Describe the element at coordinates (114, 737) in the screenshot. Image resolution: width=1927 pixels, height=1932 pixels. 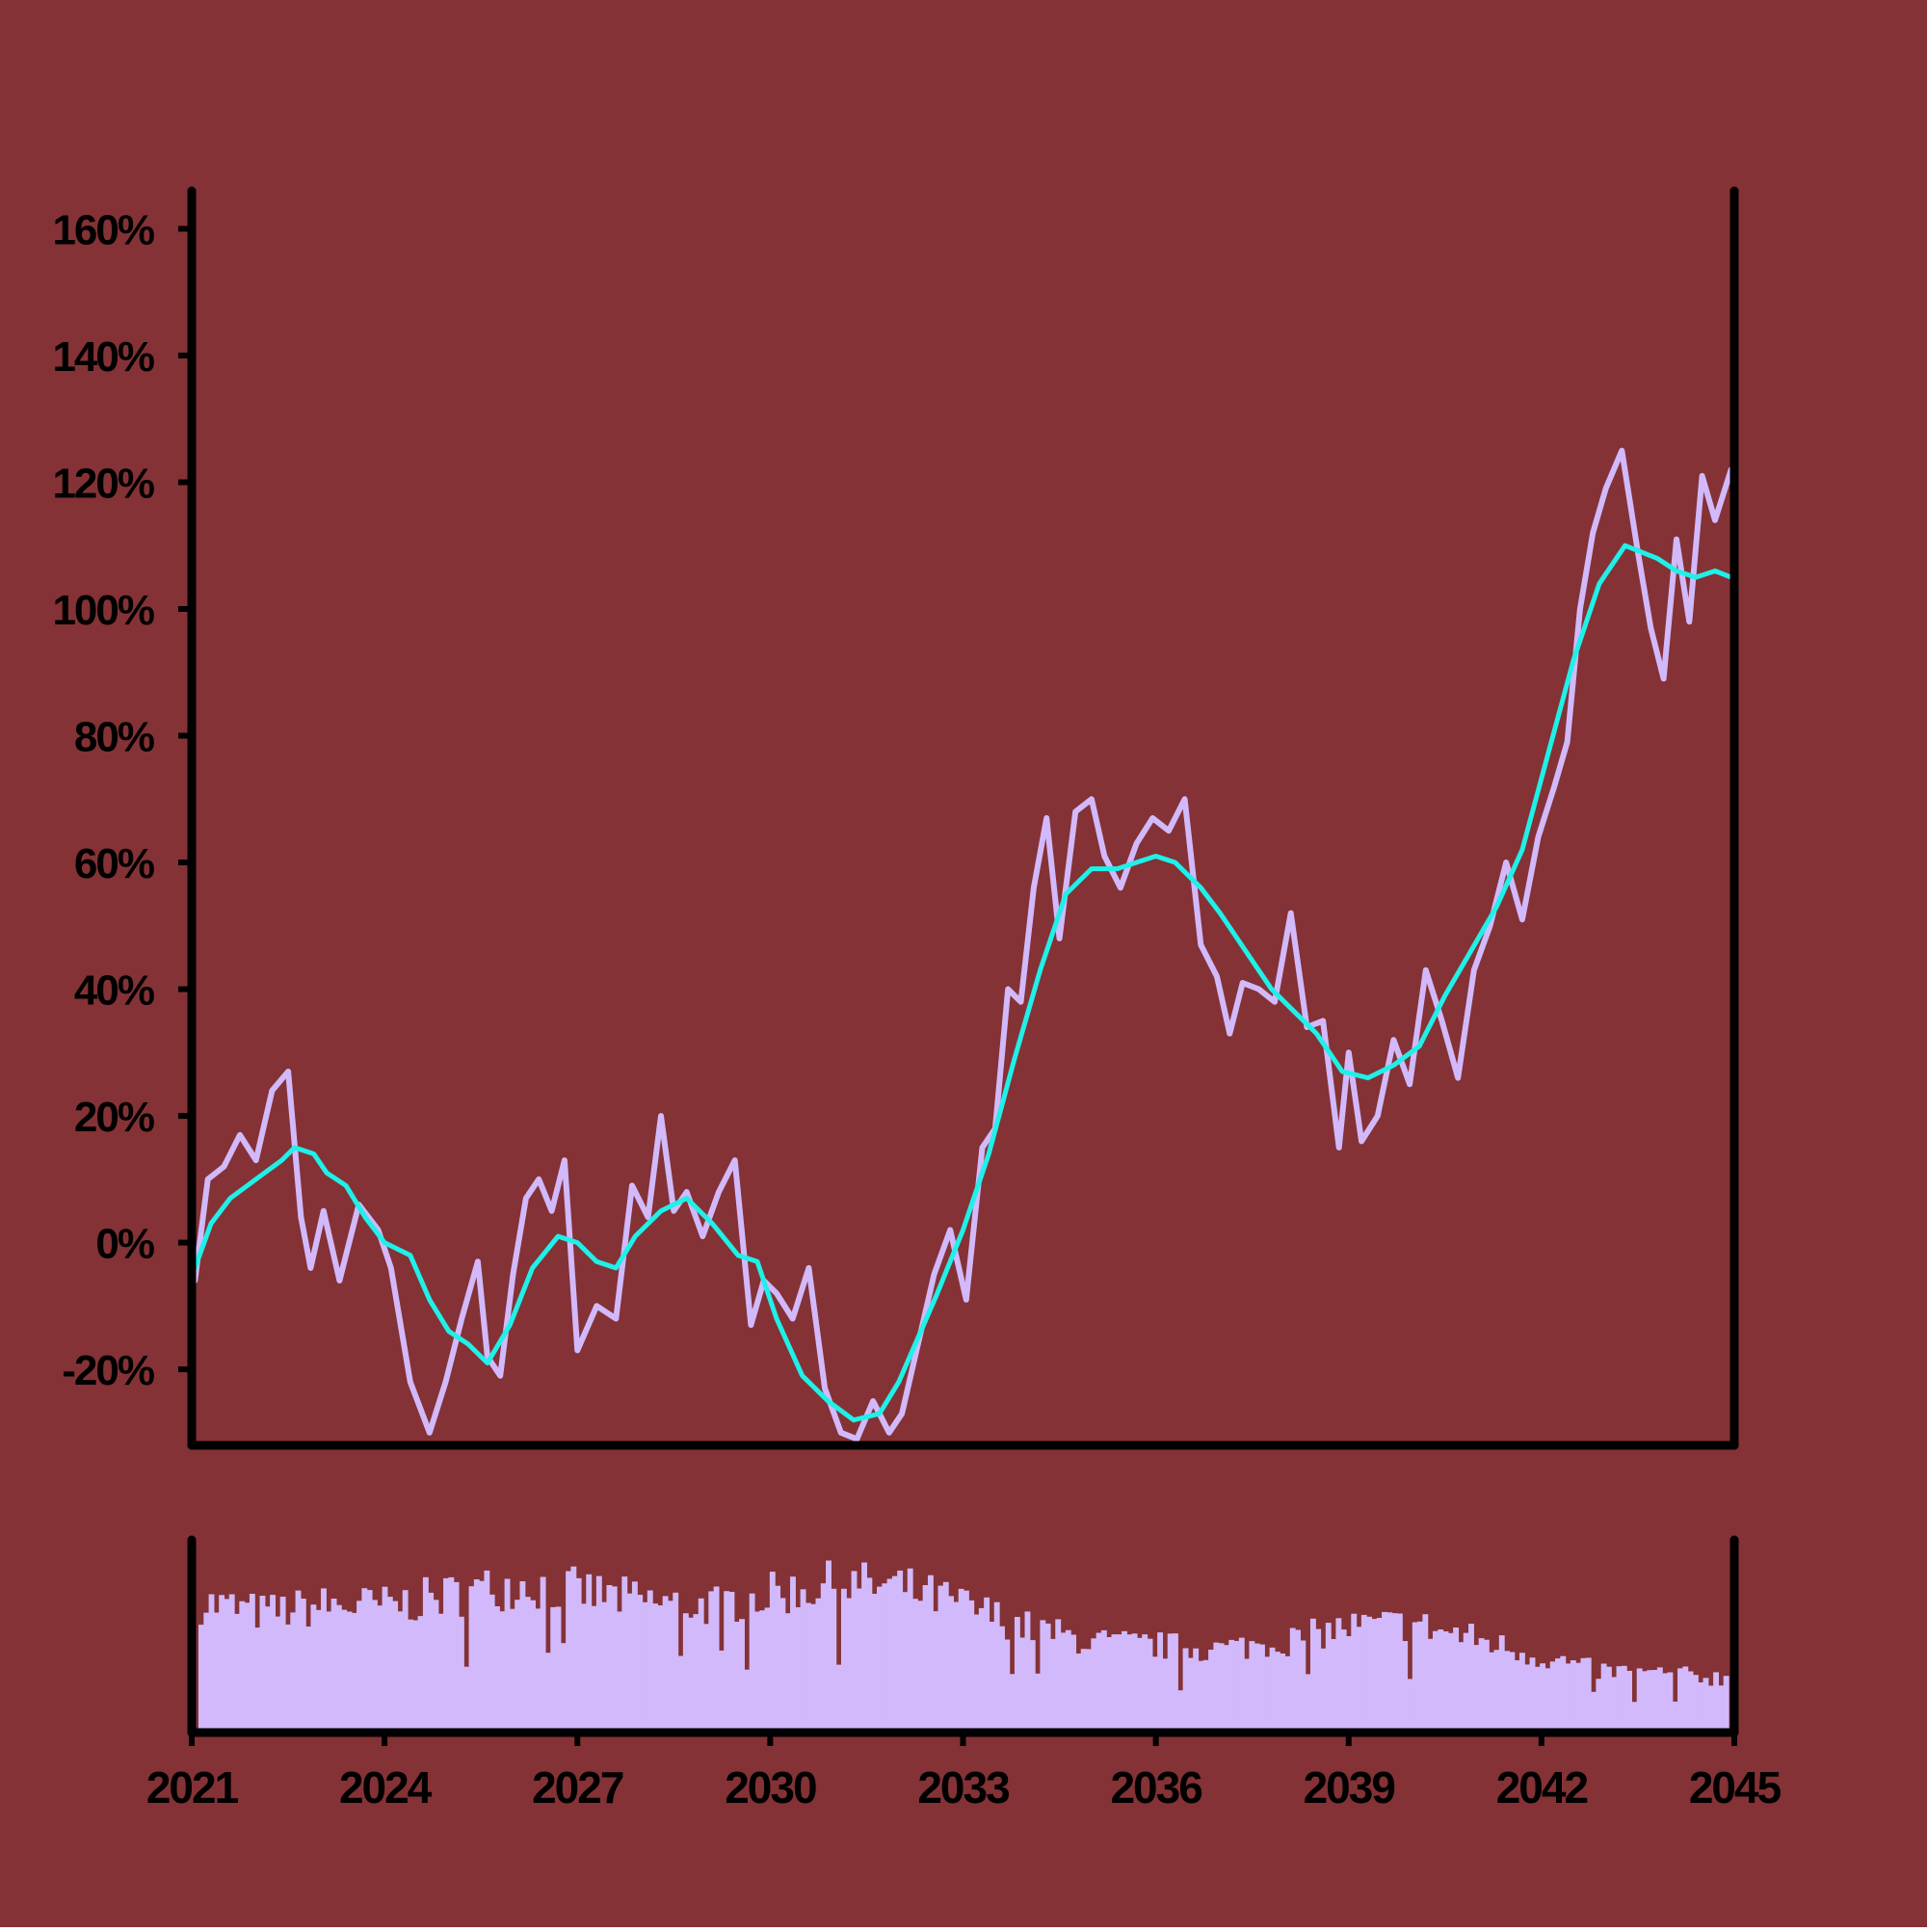
I see `y-tick-label: 80%` at that location.